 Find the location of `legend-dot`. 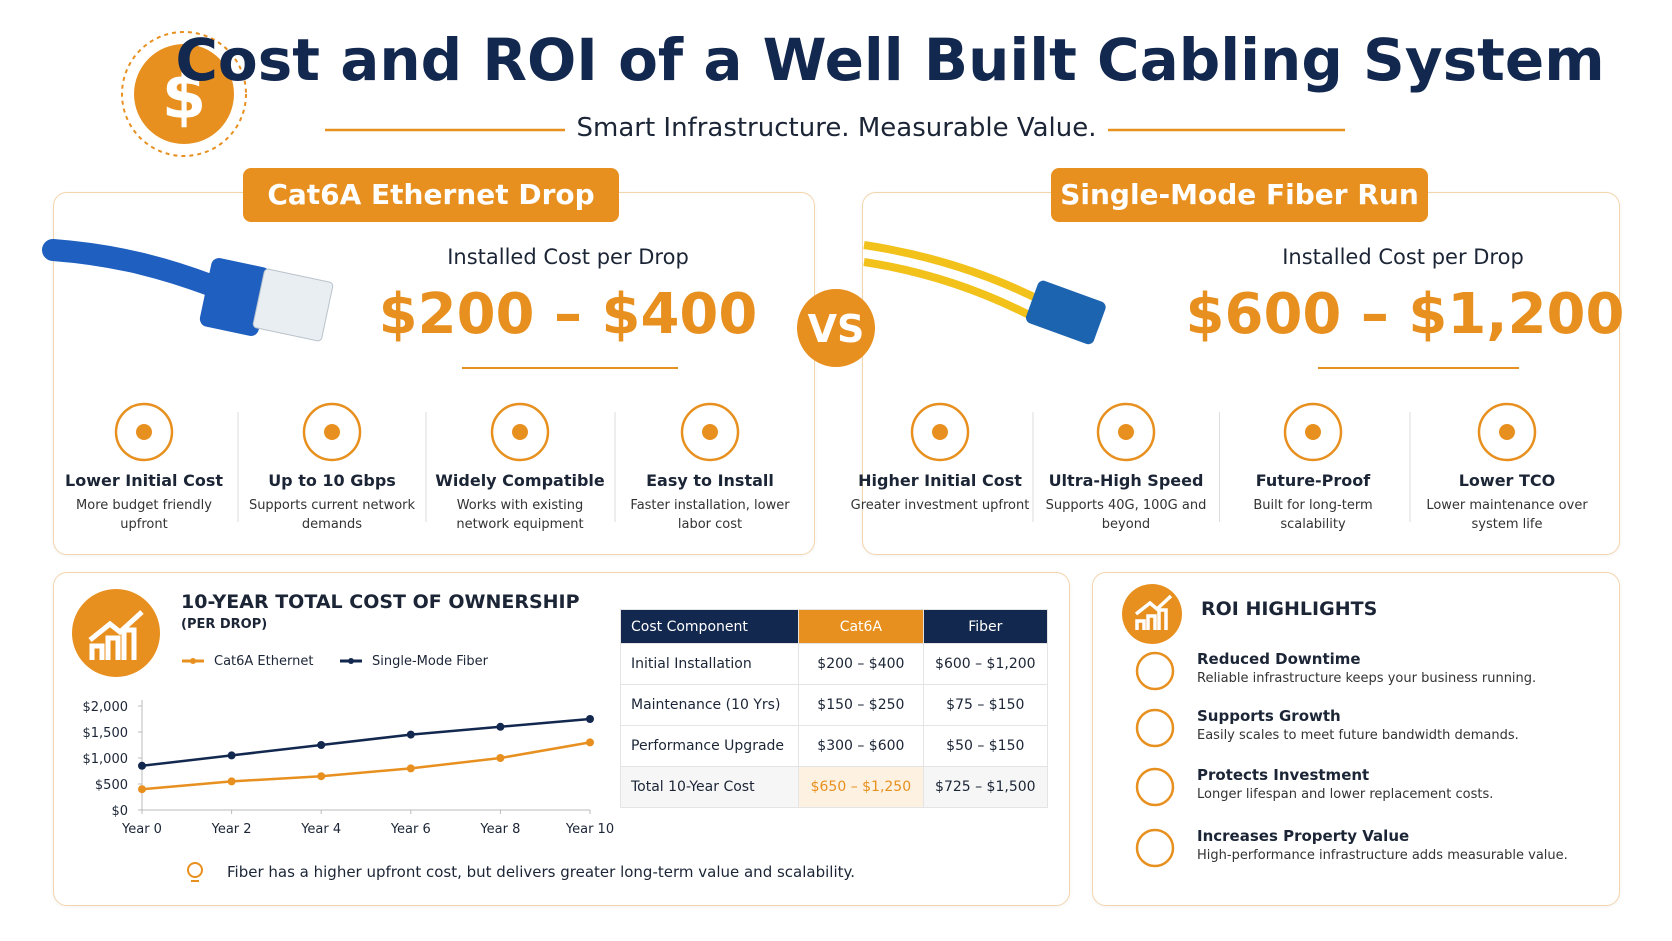

legend-dot is located at coordinates (193, 661).